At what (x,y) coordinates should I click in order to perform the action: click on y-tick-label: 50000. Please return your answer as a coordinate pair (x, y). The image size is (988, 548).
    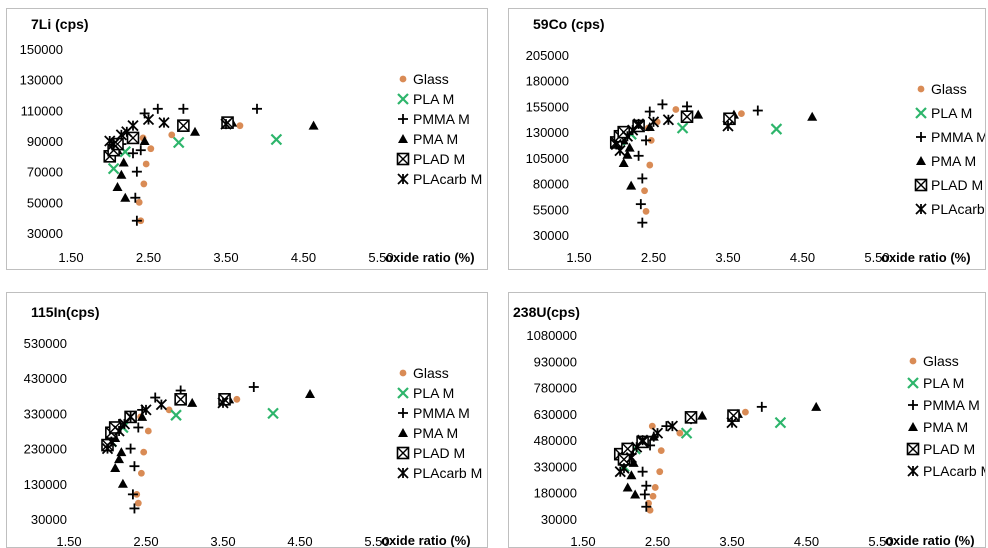
    Looking at the image, I should click on (45, 202).